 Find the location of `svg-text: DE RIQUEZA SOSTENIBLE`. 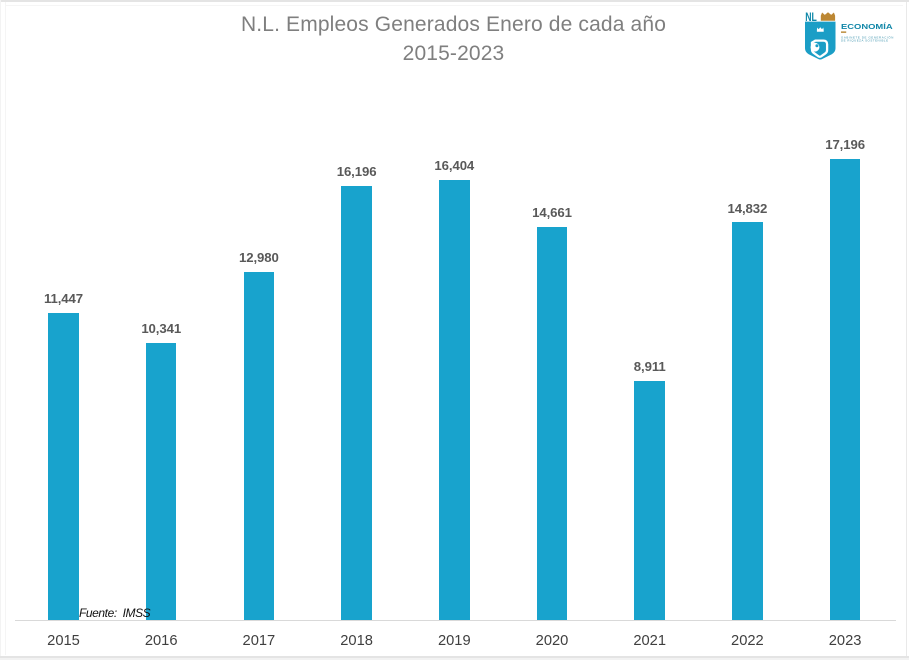

svg-text: DE RIQUEZA SOSTENIBLE is located at coordinates (864, 40).